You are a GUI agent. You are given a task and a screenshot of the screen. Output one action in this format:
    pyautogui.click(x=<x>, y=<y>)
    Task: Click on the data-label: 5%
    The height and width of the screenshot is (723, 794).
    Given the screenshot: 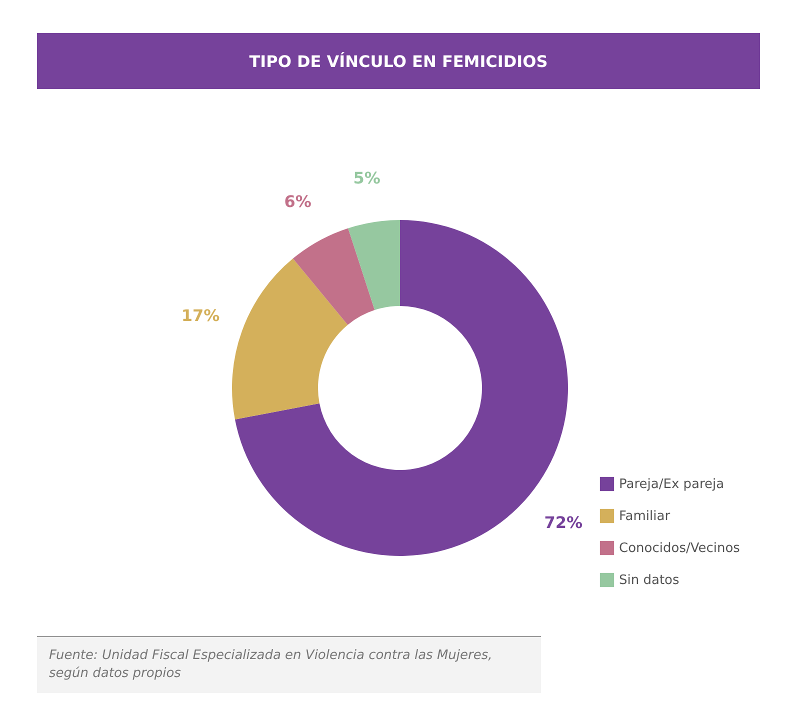 What is the action you would take?
    pyautogui.click(x=366, y=178)
    